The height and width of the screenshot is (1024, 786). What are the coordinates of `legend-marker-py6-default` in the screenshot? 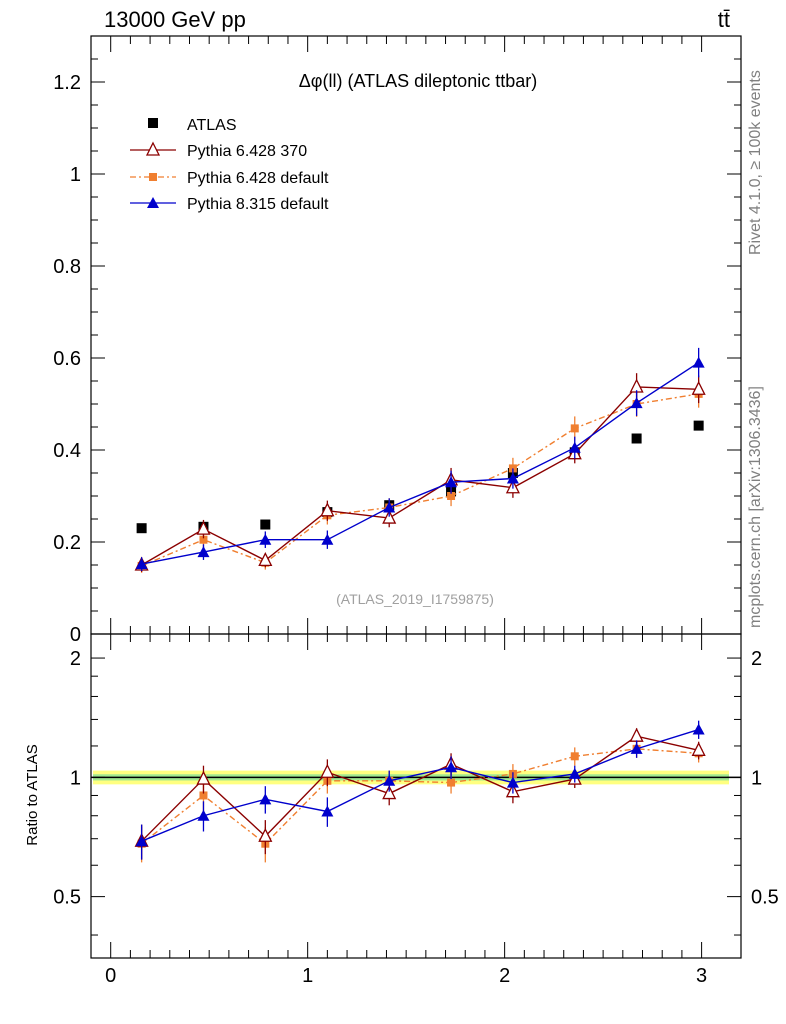 It's located at (153, 177).